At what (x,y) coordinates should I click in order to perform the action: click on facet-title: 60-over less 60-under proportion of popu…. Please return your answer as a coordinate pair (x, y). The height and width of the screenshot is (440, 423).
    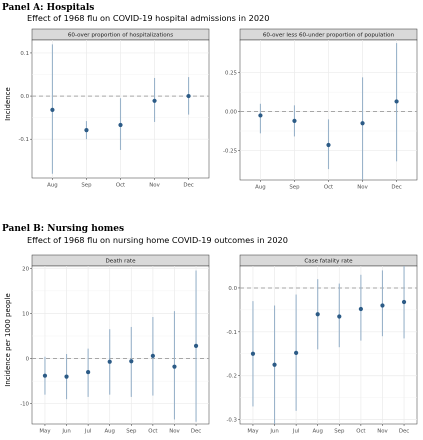
    Looking at the image, I should click on (329, 36).